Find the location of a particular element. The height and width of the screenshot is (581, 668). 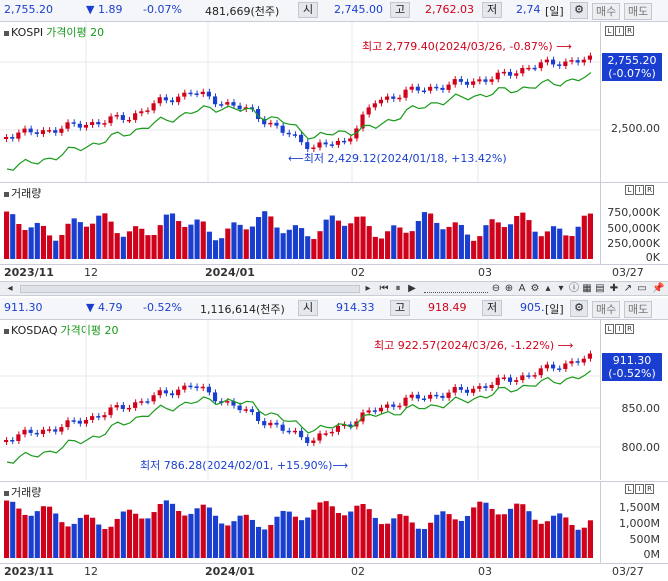

move-up-icon: ▴ is located at coordinates (548, 288).